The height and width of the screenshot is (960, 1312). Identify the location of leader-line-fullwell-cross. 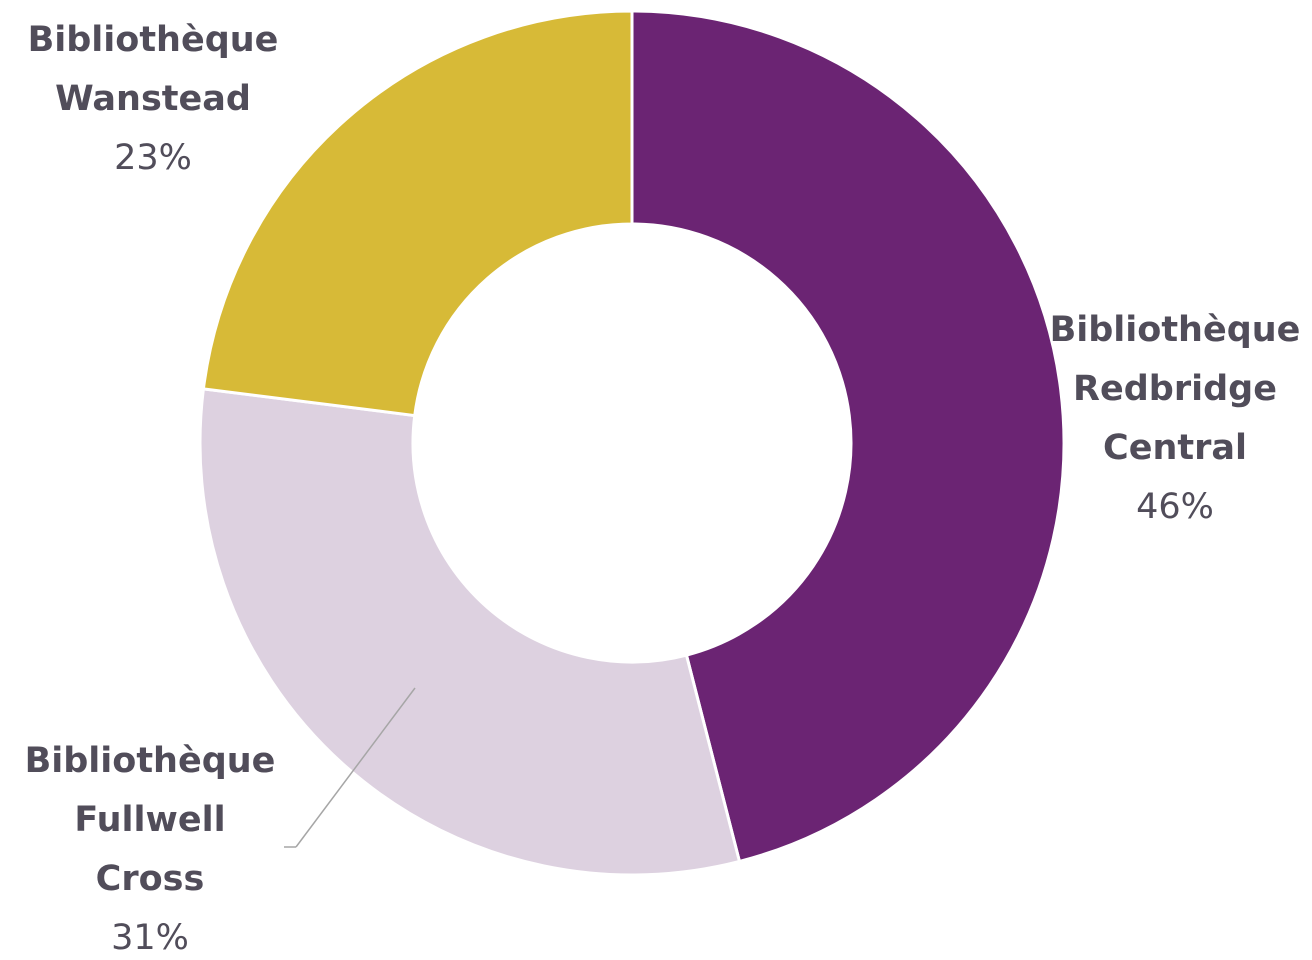
(355, 767).